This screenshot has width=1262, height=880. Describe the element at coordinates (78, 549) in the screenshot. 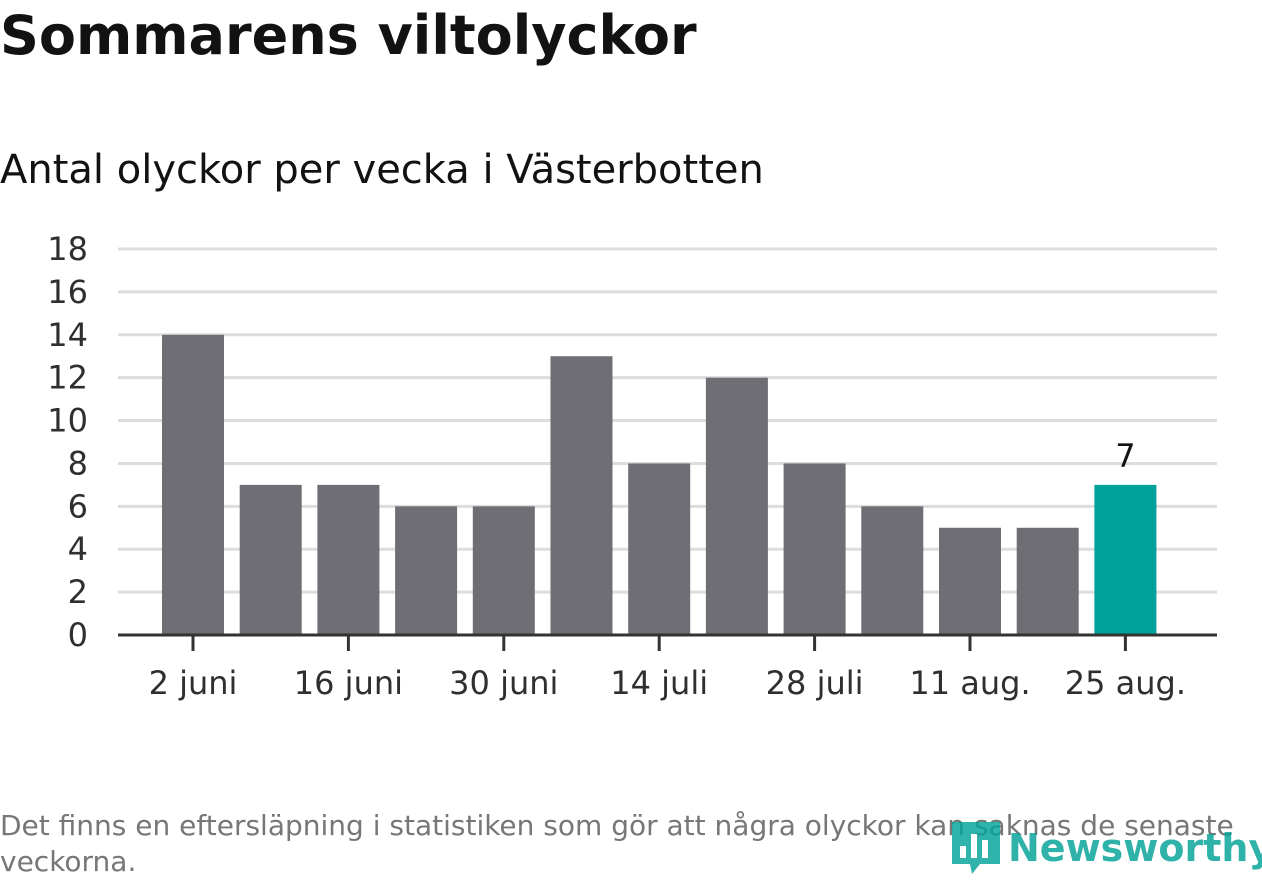

I see `y-tick-label: 4` at that location.